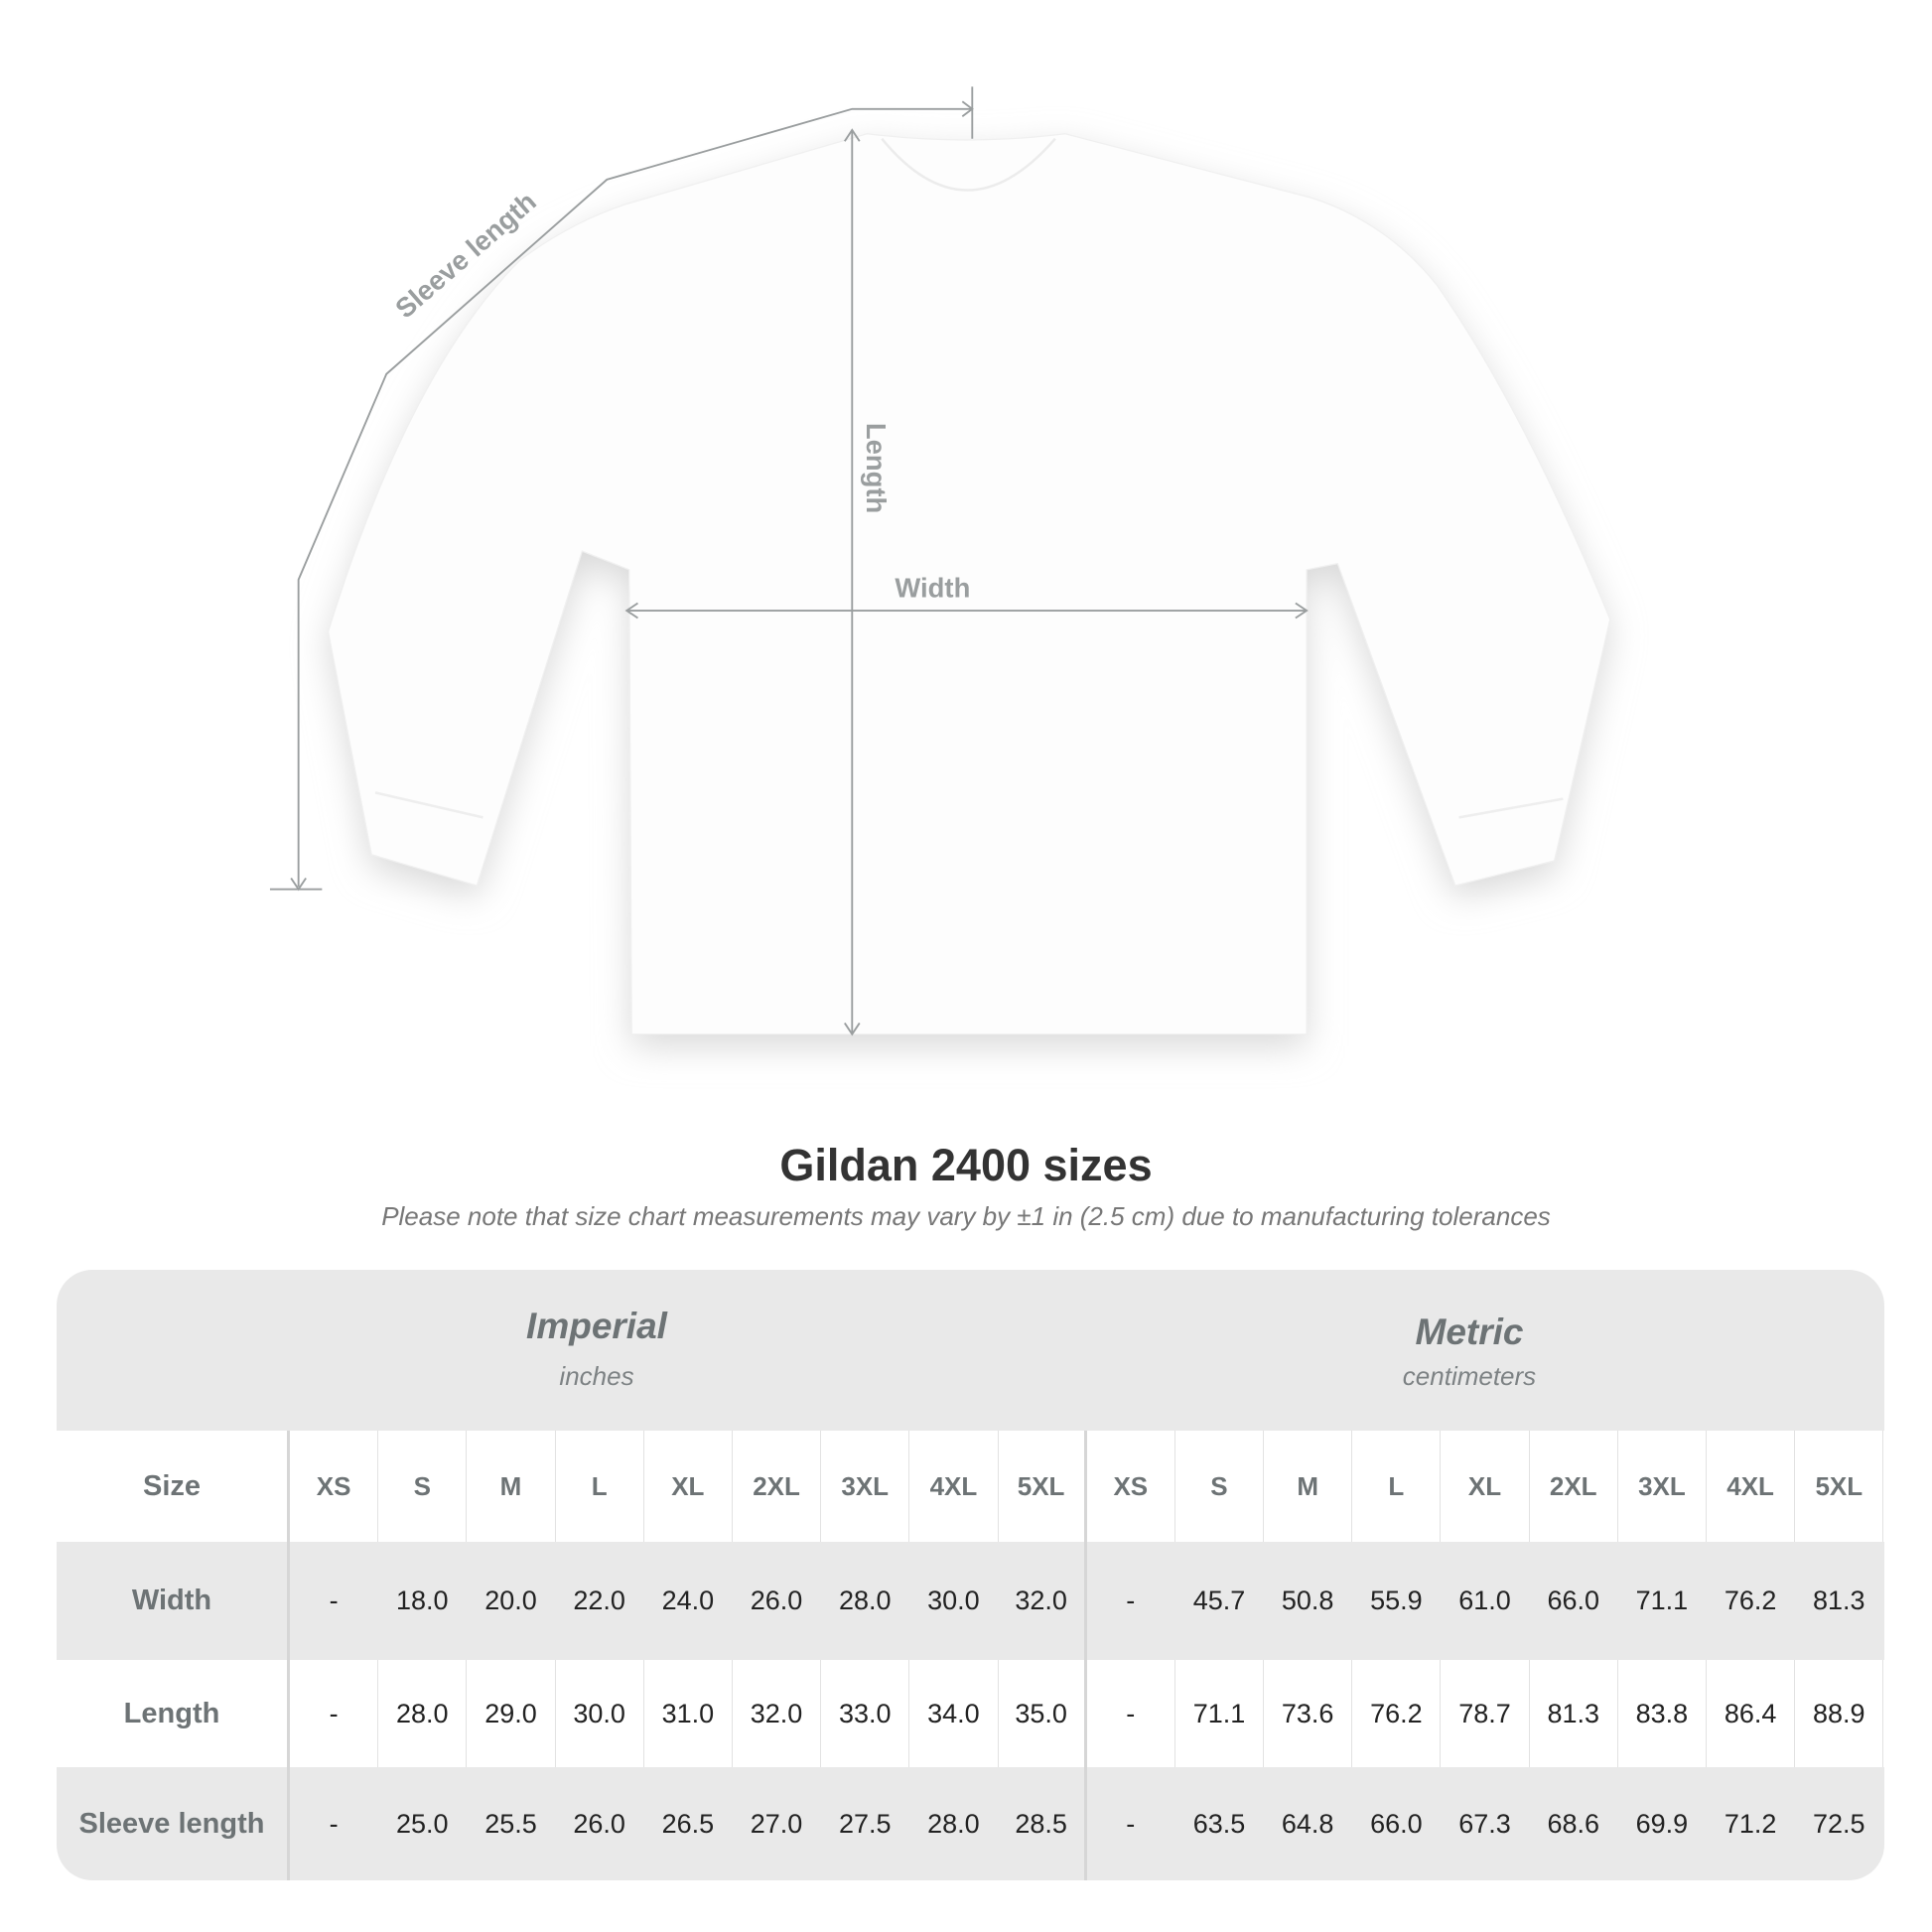 The image size is (1932, 1932). What do you see at coordinates (1220, 1486) in the screenshot?
I see `metric-size-s: S` at bounding box center [1220, 1486].